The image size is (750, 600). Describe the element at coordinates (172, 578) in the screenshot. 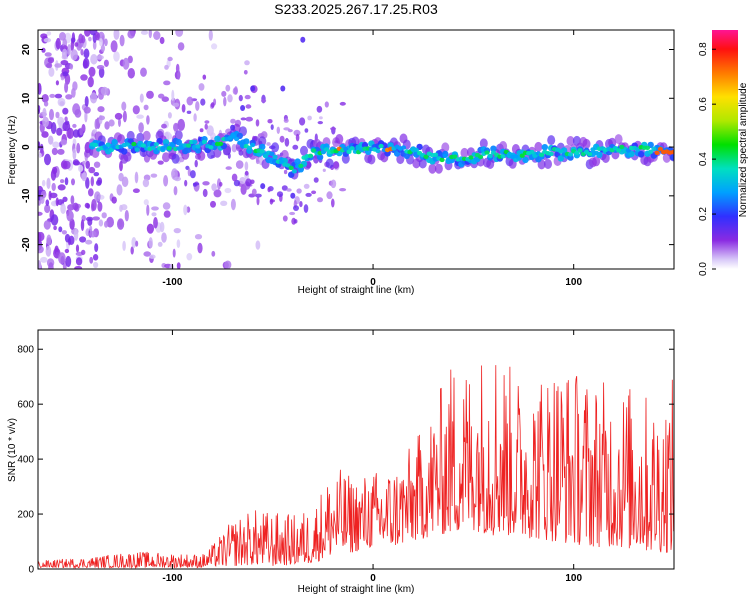

I see `snr-x-tick-label: -100` at that location.